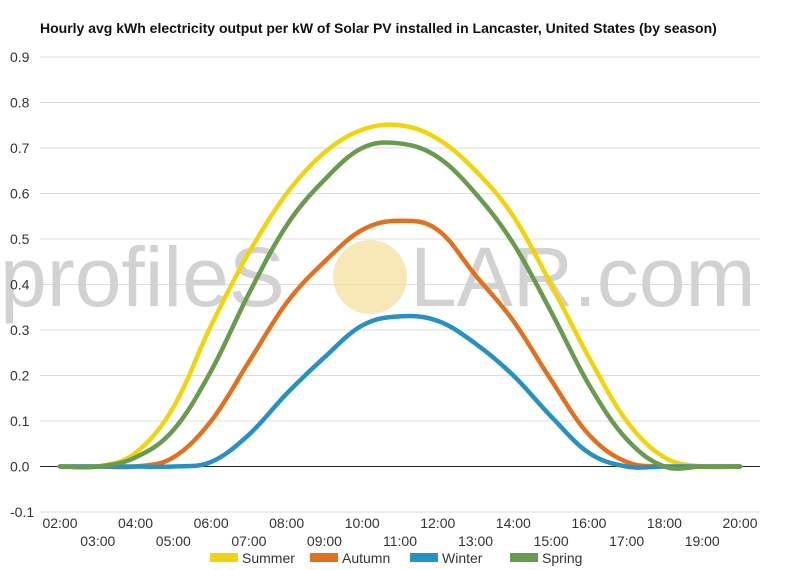 The image size is (800, 570). What do you see at coordinates (524, 557) in the screenshot?
I see `legend-swatch-spring` at bounding box center [524, 557].